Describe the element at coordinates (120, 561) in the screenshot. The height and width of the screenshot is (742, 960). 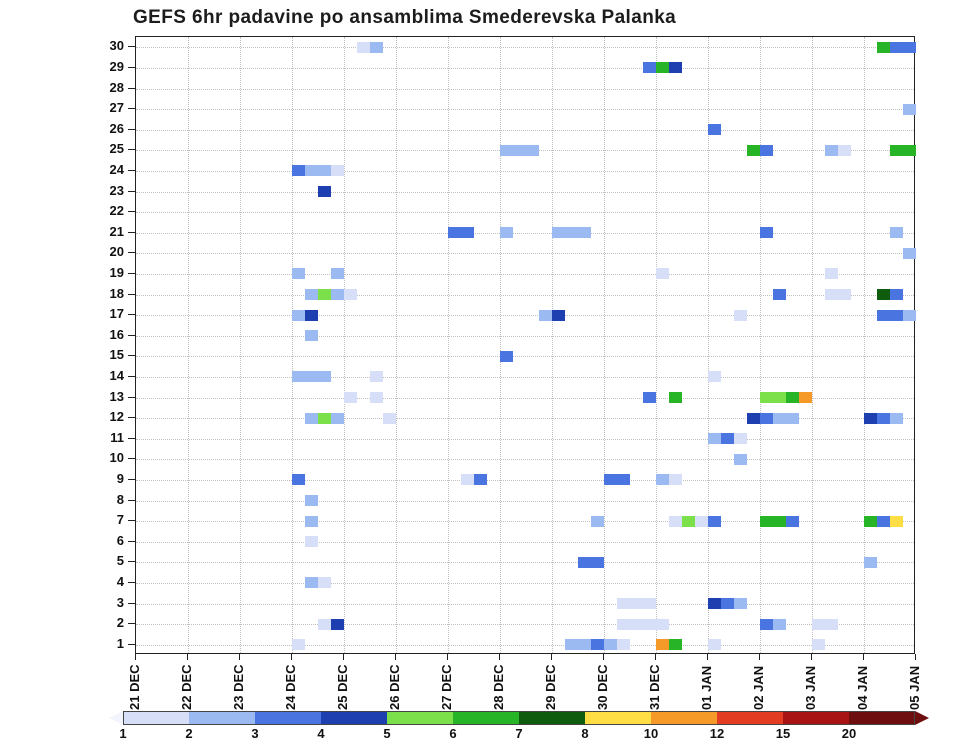
I see `y-tick-label: 5` at that location.